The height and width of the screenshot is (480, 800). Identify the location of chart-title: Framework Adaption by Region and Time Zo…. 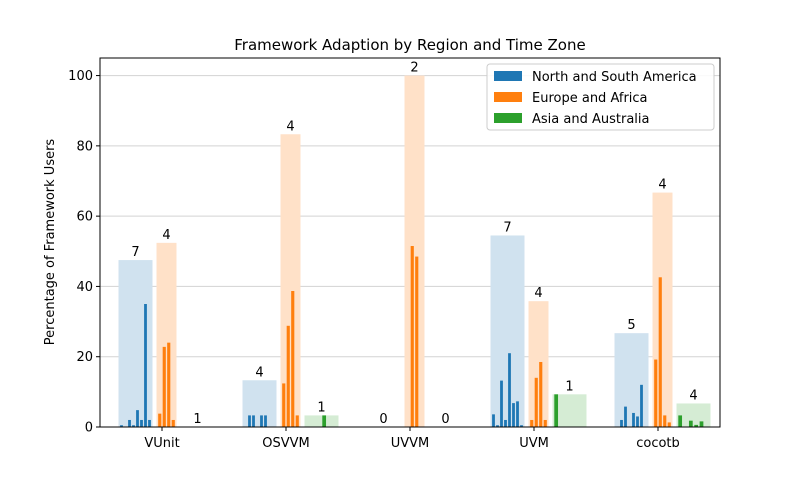
(409, 45).